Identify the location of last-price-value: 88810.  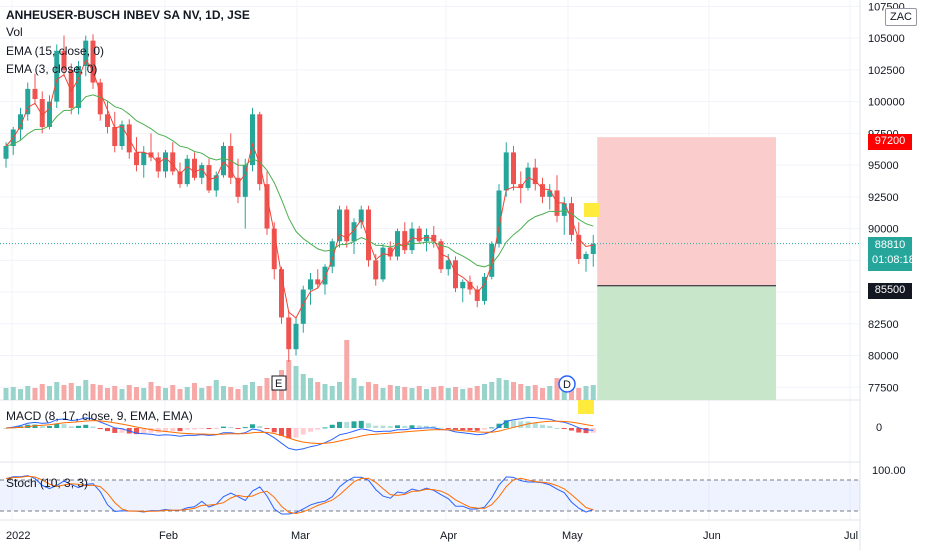
(890, 245).